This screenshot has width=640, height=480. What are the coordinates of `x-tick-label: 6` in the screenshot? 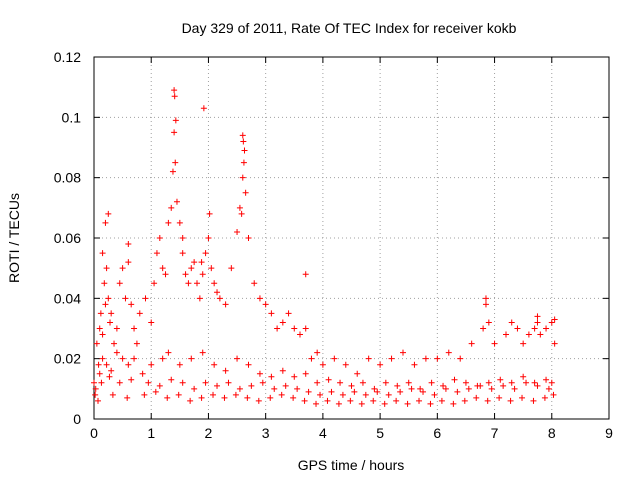 It's located at (437, 433).